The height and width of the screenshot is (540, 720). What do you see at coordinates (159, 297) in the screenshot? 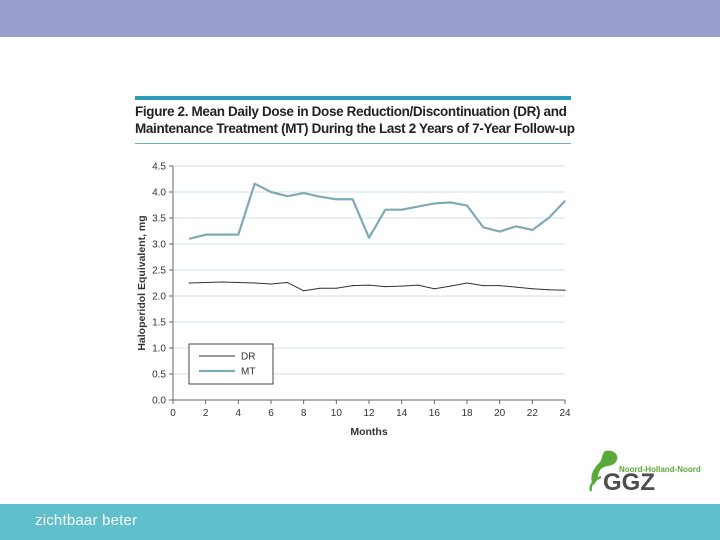
I see `y-tick-label: 2.0` at bounding box center [159, 297].